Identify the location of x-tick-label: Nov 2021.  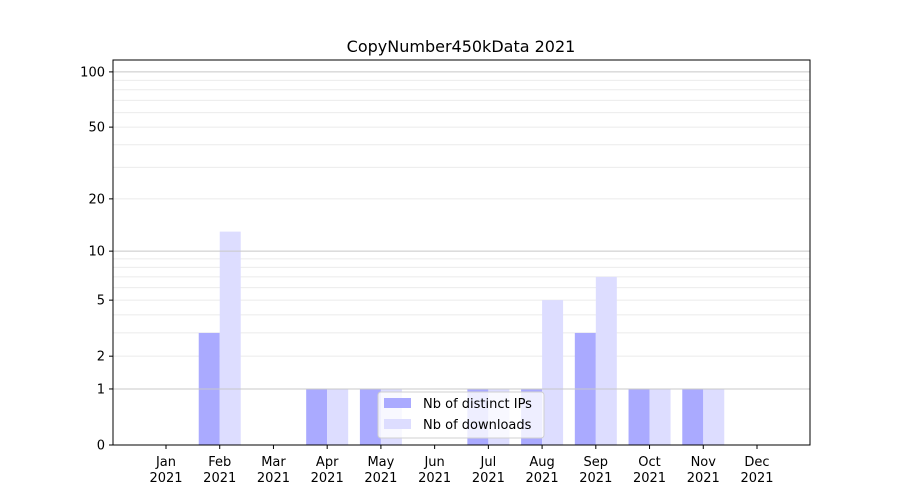
(703, 470).